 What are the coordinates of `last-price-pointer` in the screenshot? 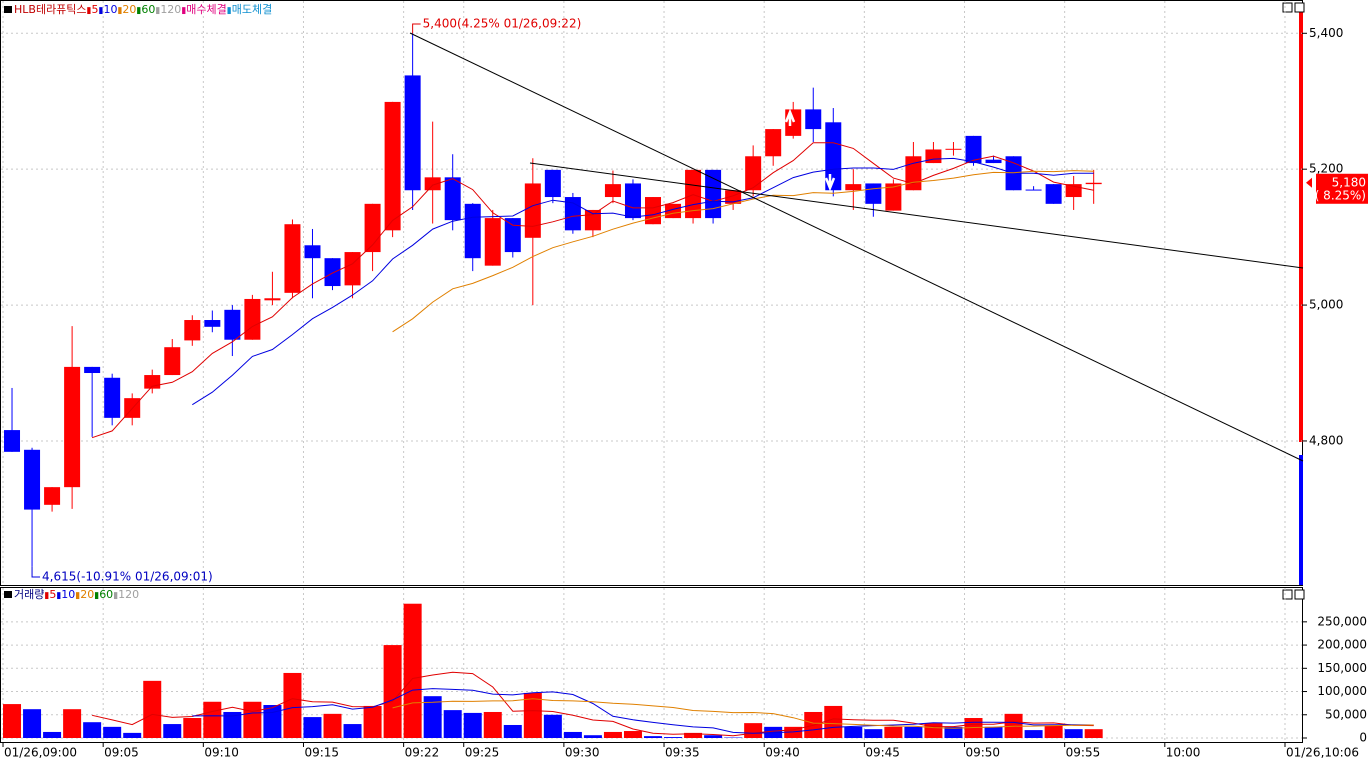 It's located at (1309, 182).